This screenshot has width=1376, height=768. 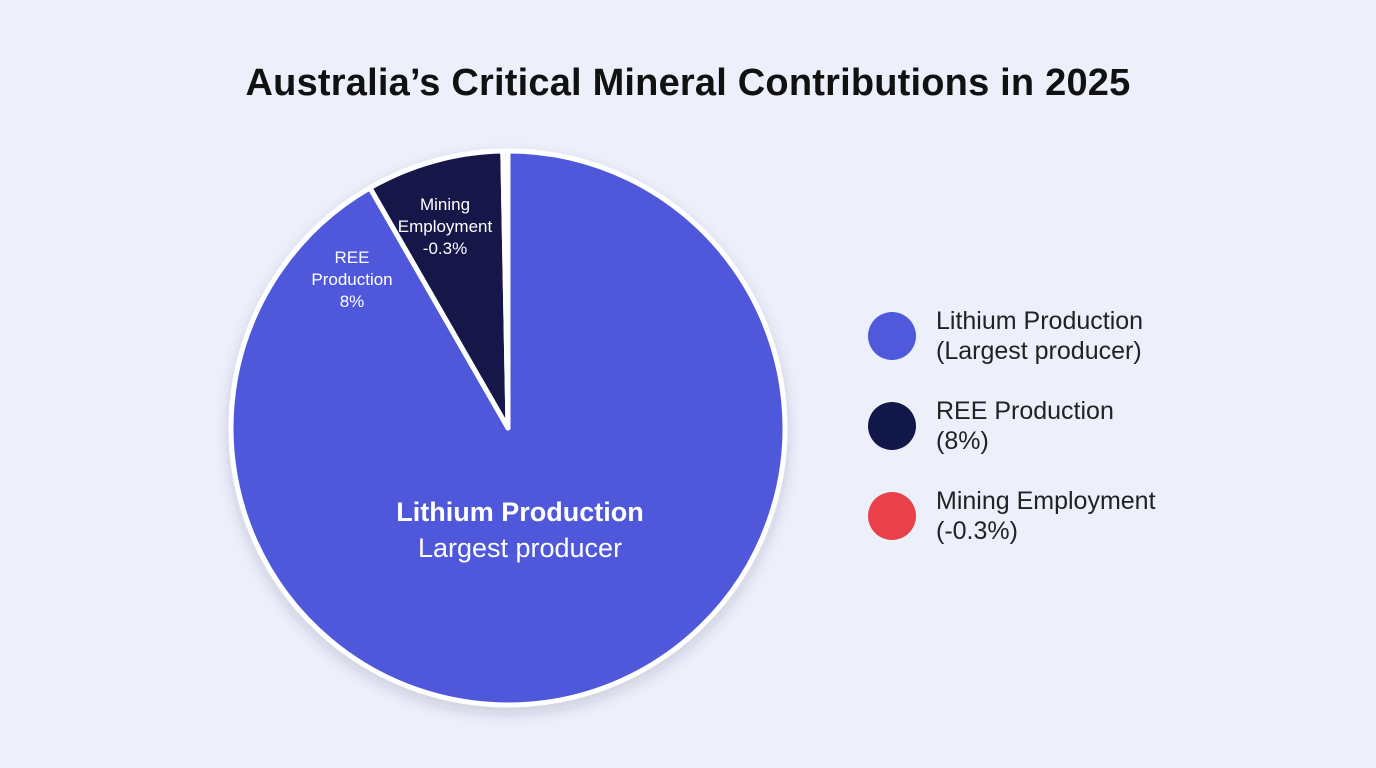 What do you see at coordinates (445, 248) in the screenshot?
I see `pie-label-line: -0.3%` at bounding box center [445, 248].